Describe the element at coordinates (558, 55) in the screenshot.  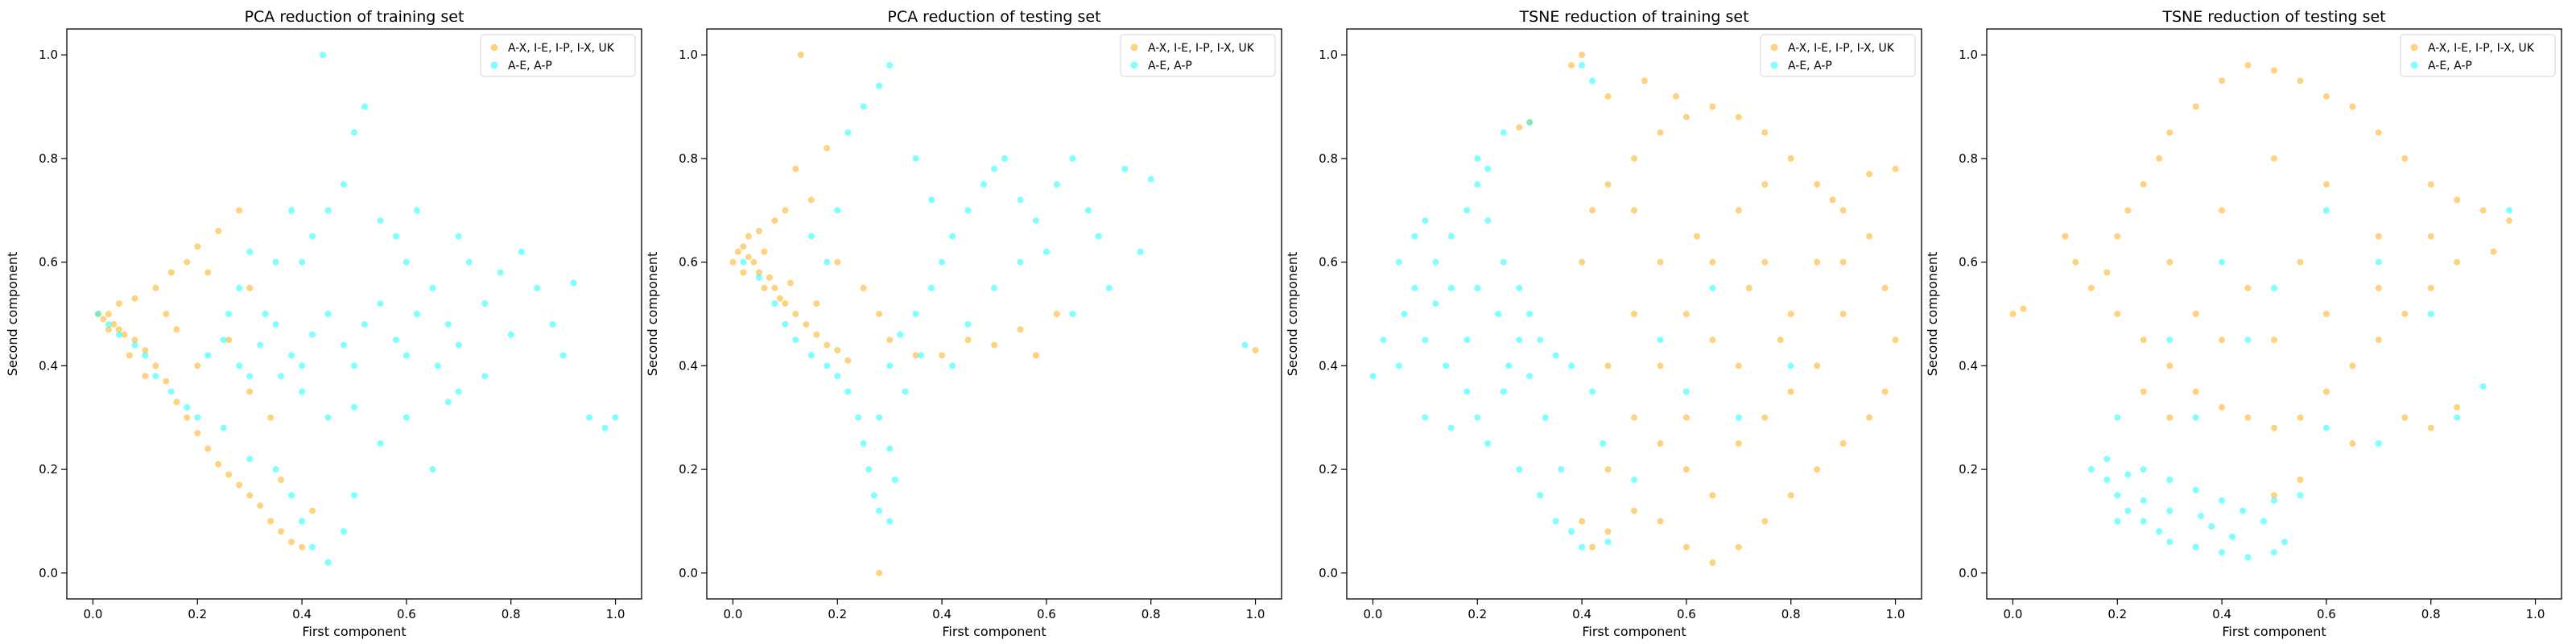
I see `legend: A-X, I-E, I-P, I-X, UK A-E, A-P` at that location.